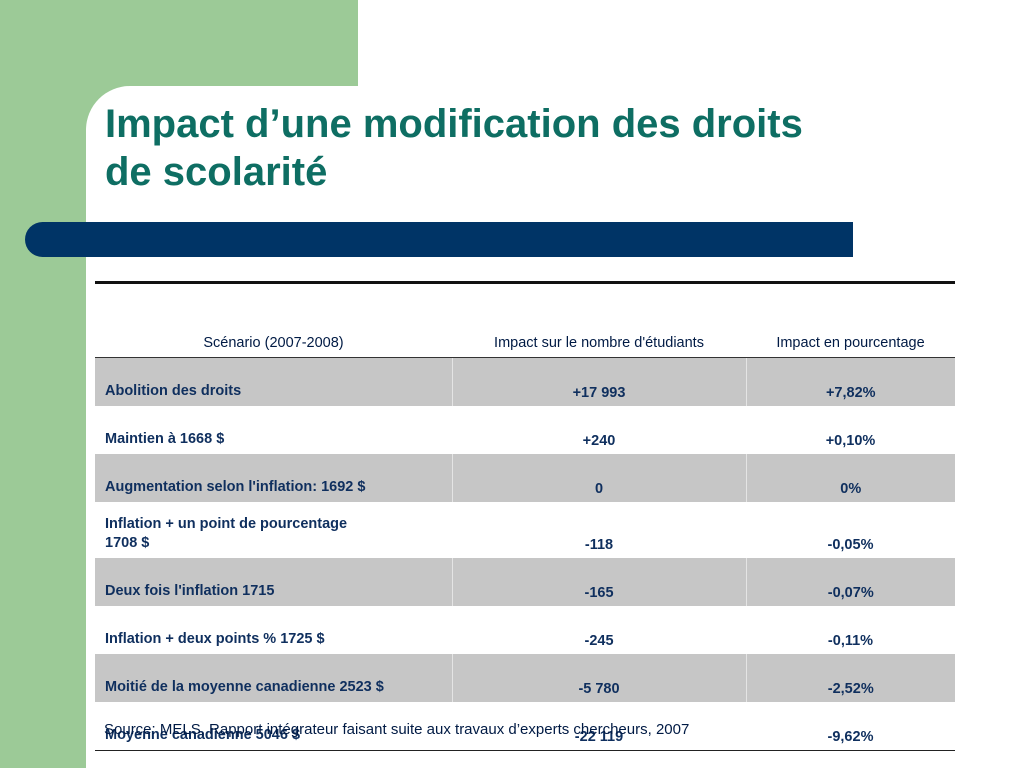 This screenshot has width=1024, height=768. What do you see at coordinates (850, 321) in the screenshot?
I see `header-percent-impact: Impact en pourcentage` at bounding box center [850, 321].